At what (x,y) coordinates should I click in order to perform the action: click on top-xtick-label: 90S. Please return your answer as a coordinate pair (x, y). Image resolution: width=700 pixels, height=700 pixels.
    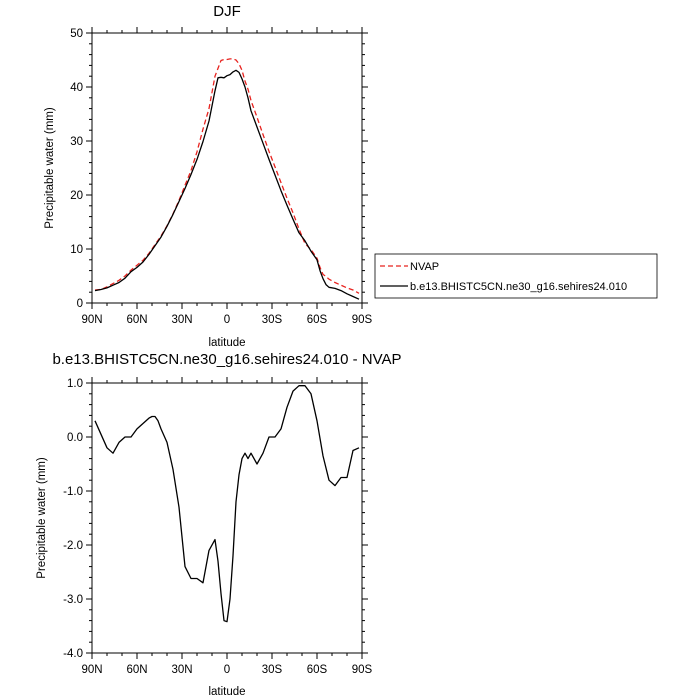
    Looking at the image, I should click on (362, 320).